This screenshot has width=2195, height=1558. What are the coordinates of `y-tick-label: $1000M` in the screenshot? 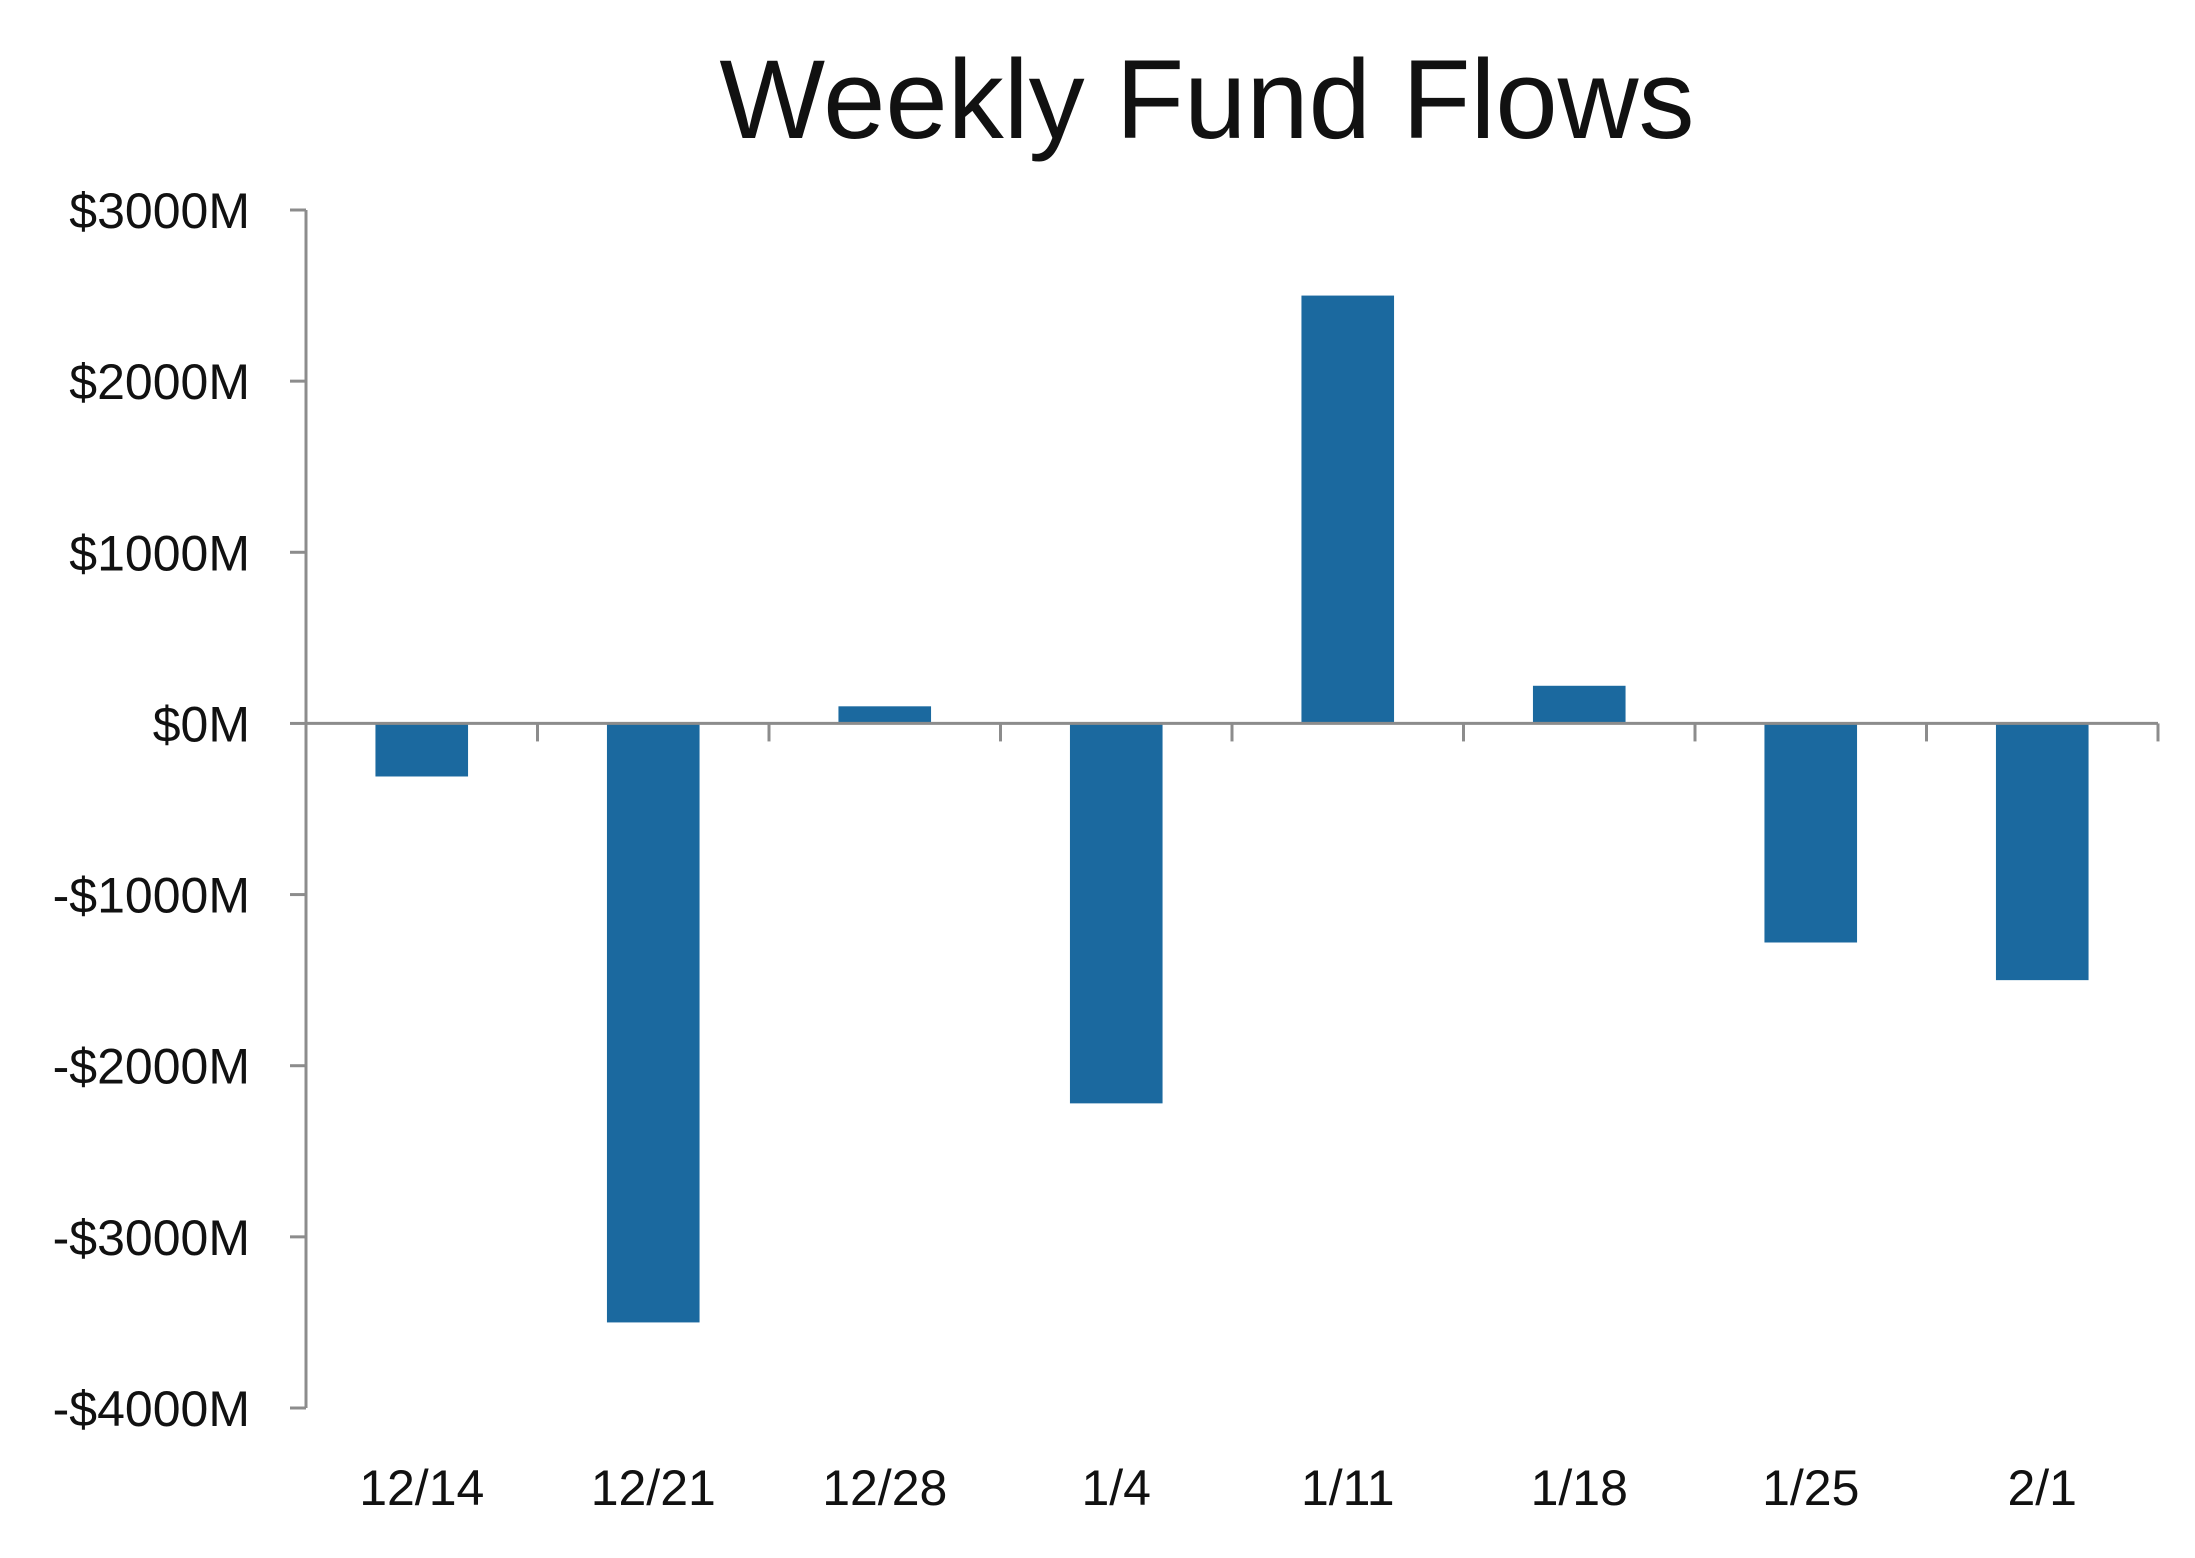 It's located at (159, 553).